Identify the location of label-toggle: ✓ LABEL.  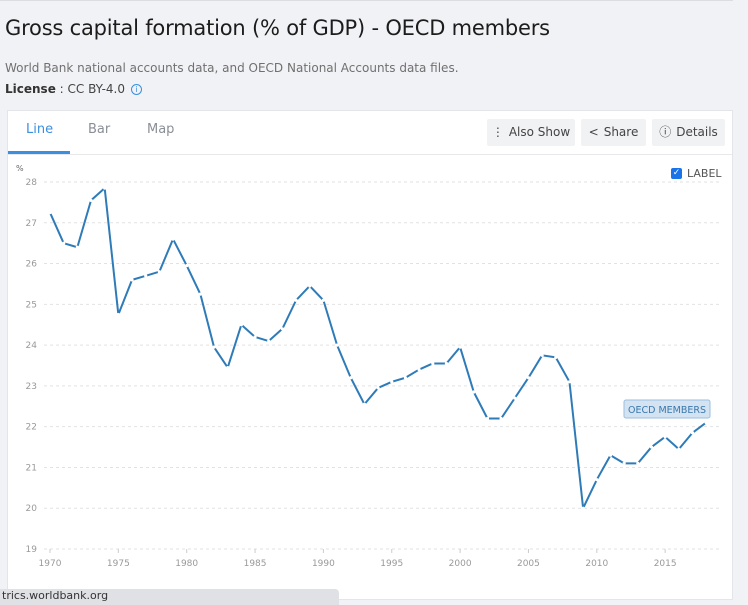
(696, 173).